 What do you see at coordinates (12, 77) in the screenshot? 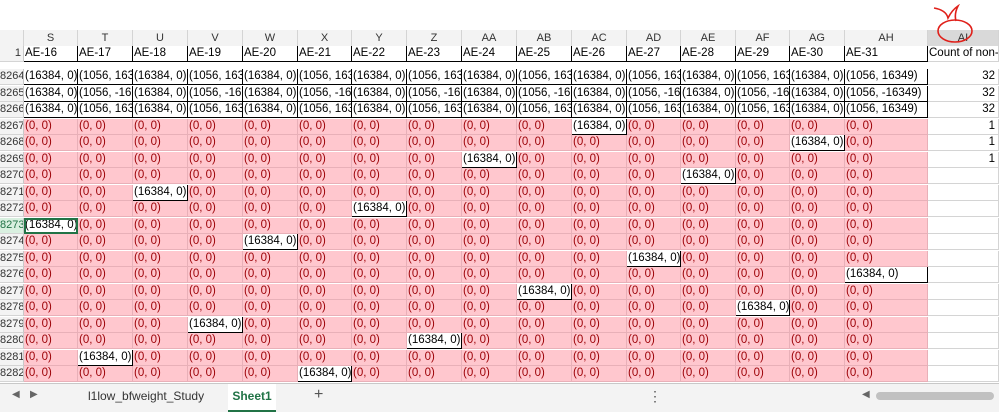
I see `row-header: 8264` at bounding box center [12, 77].